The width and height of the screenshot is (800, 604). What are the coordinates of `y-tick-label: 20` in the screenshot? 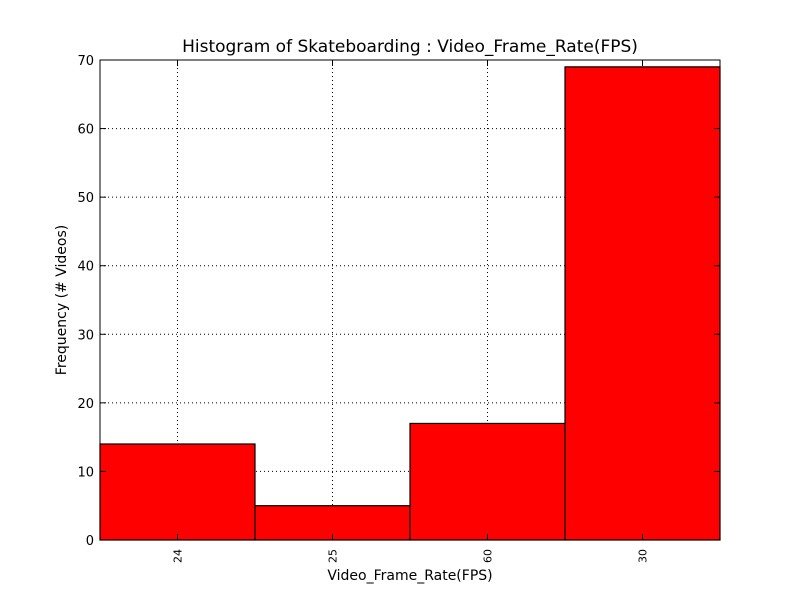 It's located at (85, 404).